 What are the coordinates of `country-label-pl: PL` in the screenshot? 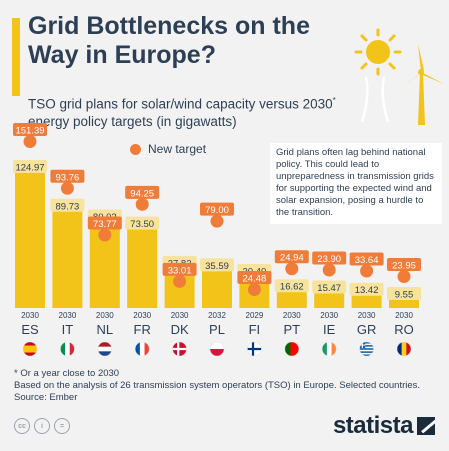 It's located at (217, 329).